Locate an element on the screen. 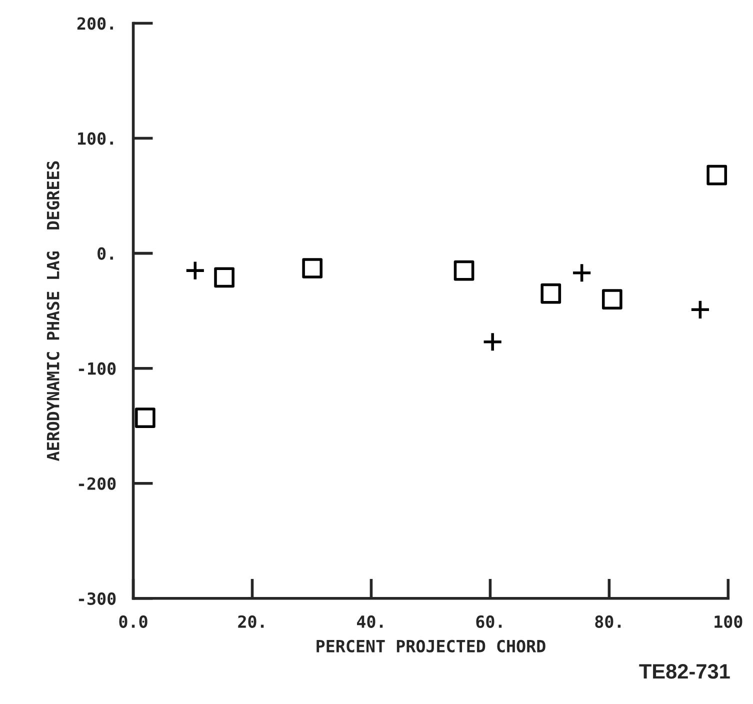 Image resolution: width=753 pixels, height=704 pixels. x-tick-label: 20. is located at coordinates (251, 621).